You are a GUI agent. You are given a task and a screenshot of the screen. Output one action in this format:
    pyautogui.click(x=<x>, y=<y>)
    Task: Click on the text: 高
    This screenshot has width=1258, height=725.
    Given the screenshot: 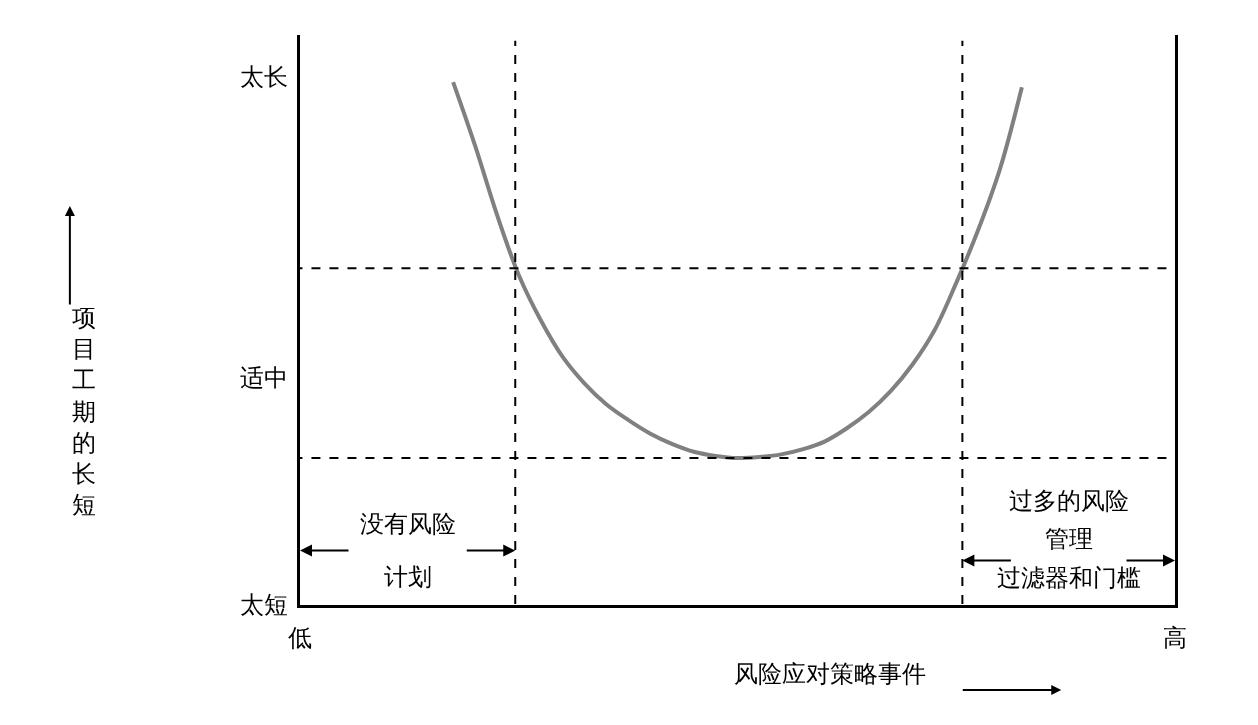 What is the action you would take?
    pyautogui.click(x=1175, y=638)
    